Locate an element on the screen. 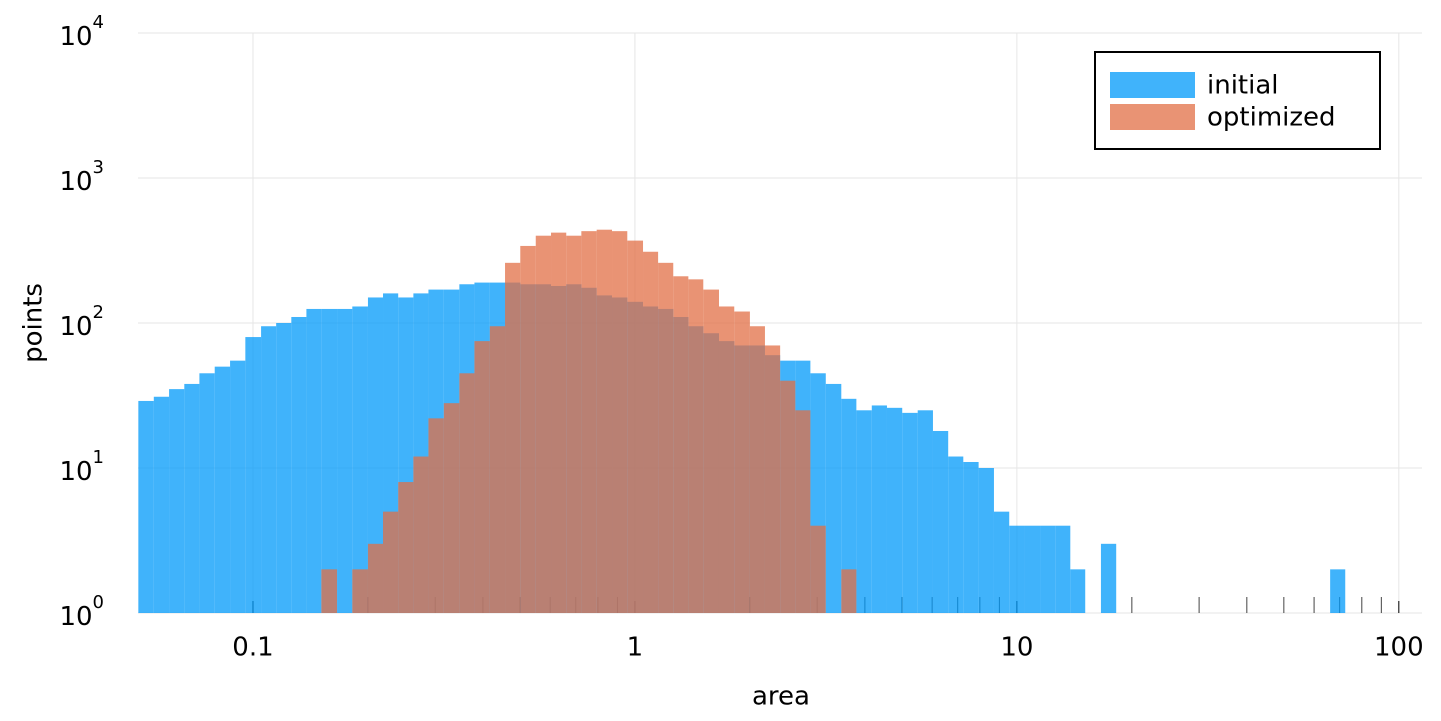 The width and height of the screenshot is (1441, 721). x-tick-label: 10 is located at coordinates (1016, 648).